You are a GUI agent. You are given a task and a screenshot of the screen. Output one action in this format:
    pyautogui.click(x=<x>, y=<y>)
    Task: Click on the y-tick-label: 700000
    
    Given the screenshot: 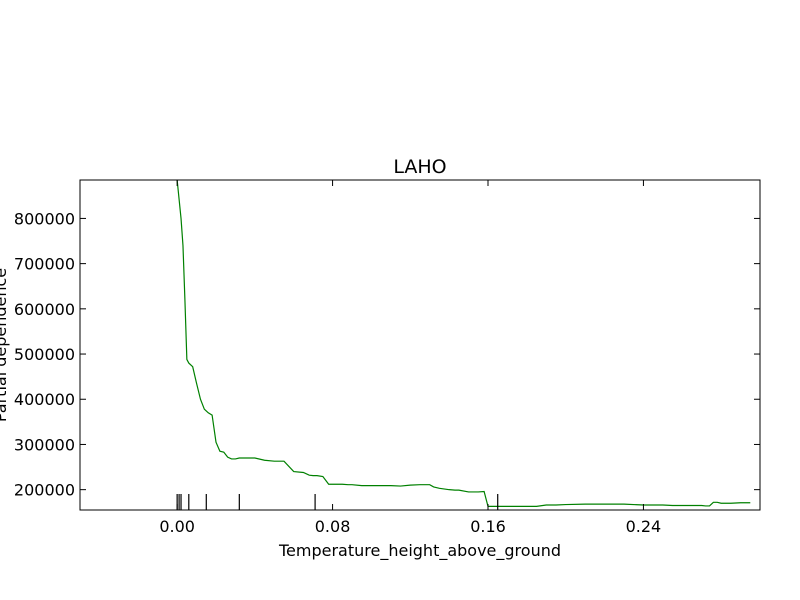 What is the action you would take?
    pyautogui.click(x=44, y=264)
    